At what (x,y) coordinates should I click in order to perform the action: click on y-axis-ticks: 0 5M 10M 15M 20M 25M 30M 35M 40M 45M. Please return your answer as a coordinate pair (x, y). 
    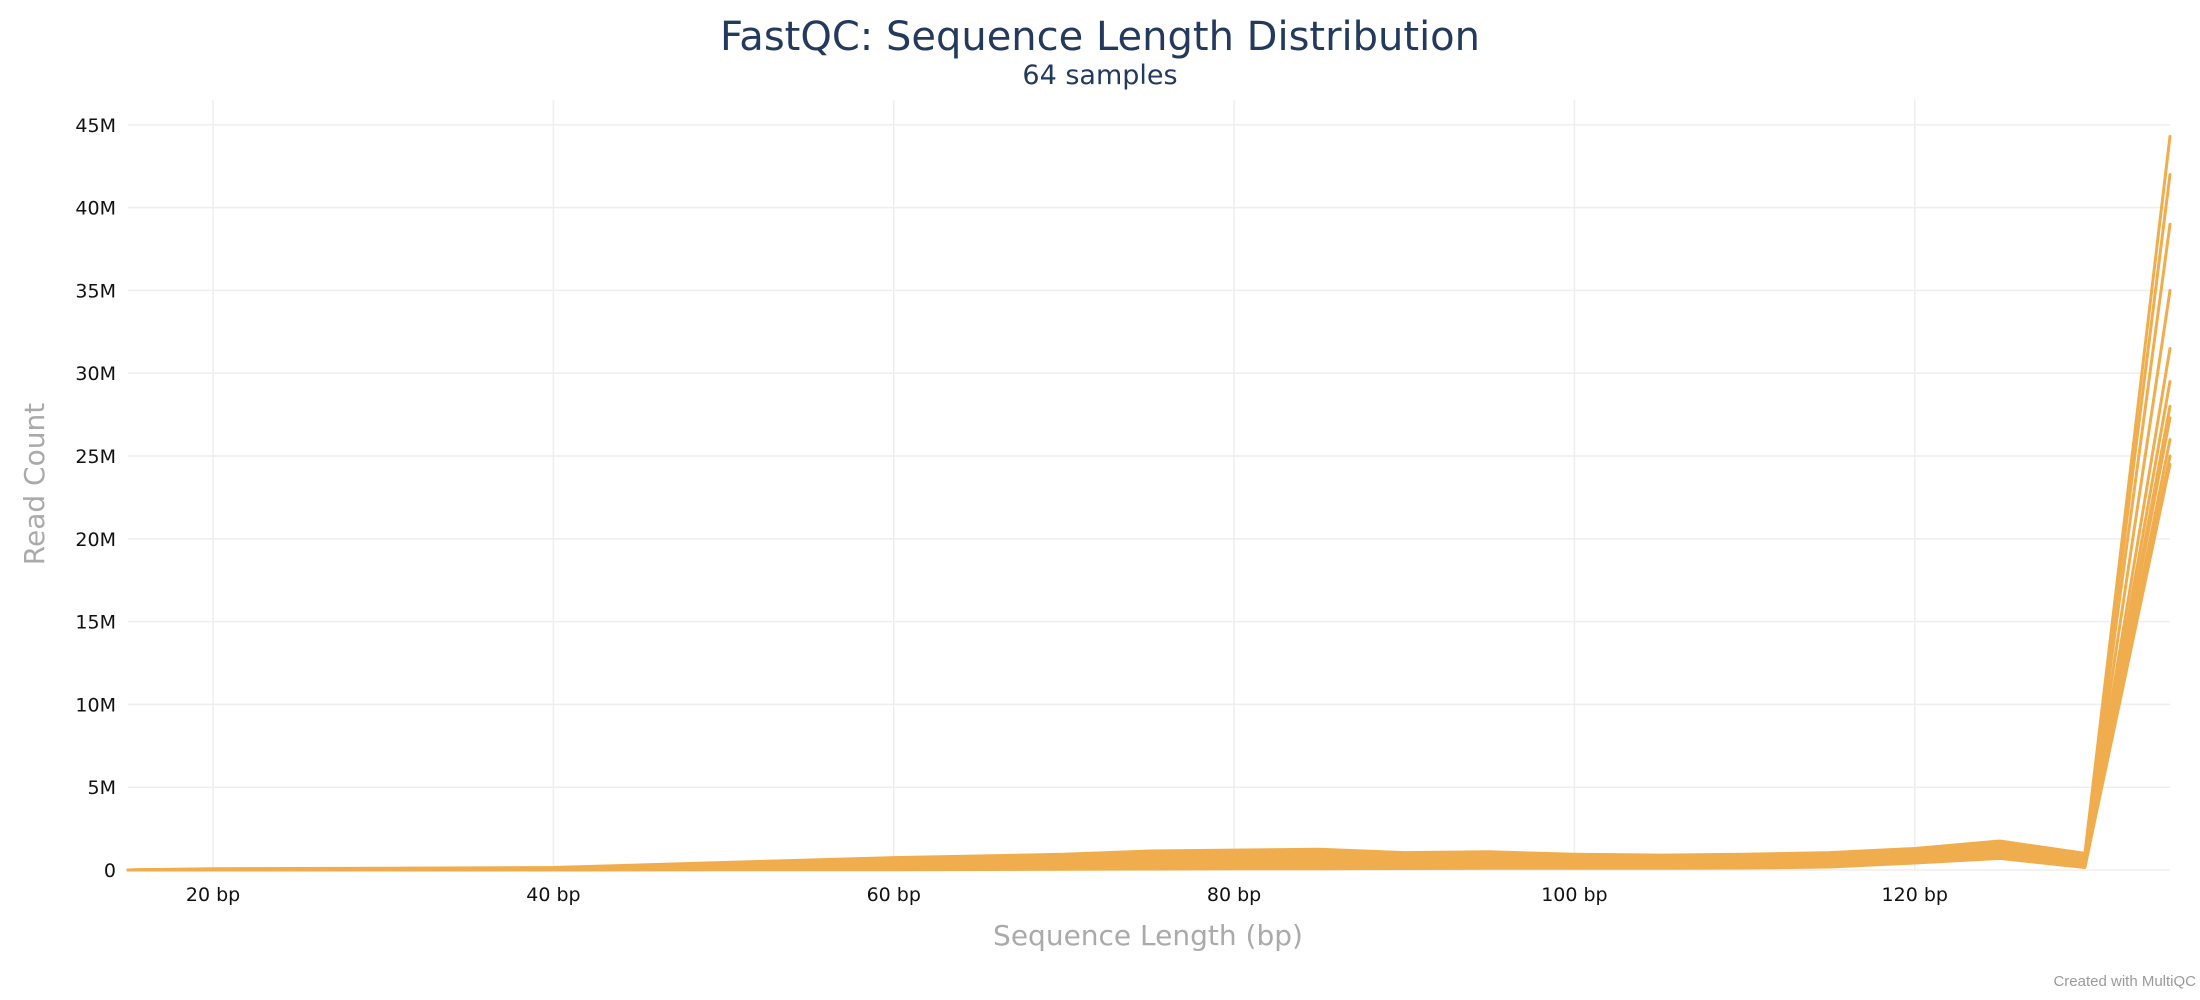
    Looking at the image, I should click on (95, 498).